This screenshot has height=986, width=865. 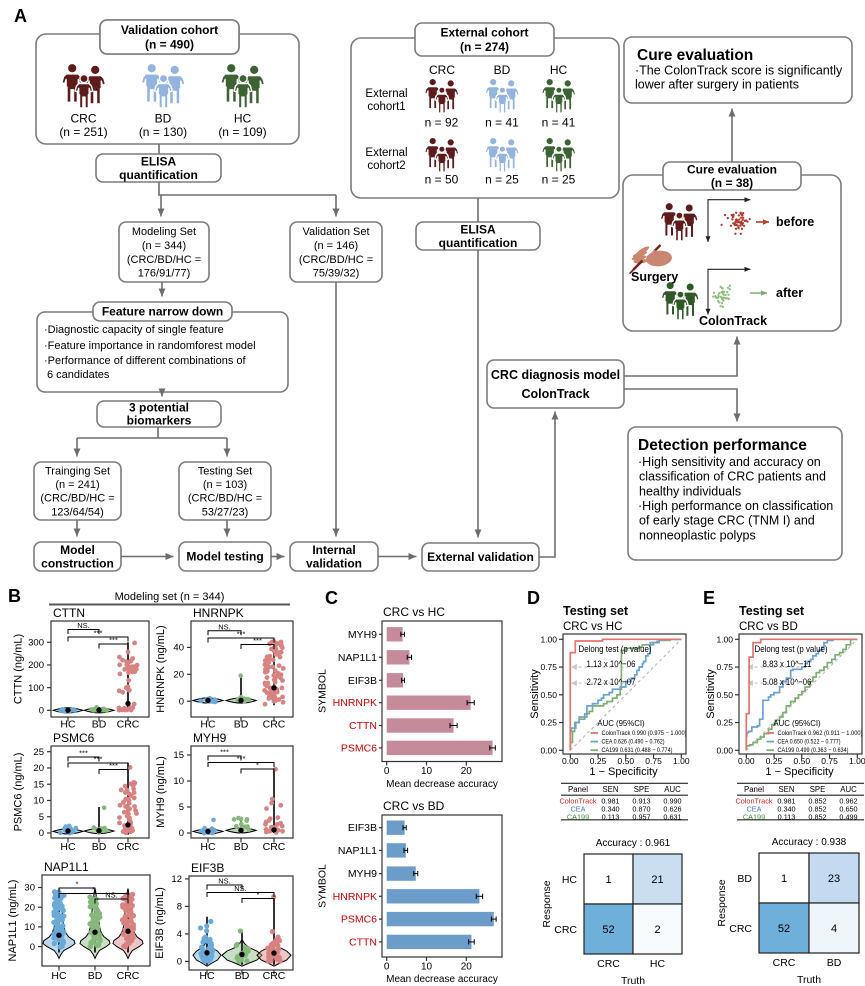 What do you see at coordinates (362, 828) in the screenshot?
I see `svg-text: EIF3B` at bounding box center [362, 828].